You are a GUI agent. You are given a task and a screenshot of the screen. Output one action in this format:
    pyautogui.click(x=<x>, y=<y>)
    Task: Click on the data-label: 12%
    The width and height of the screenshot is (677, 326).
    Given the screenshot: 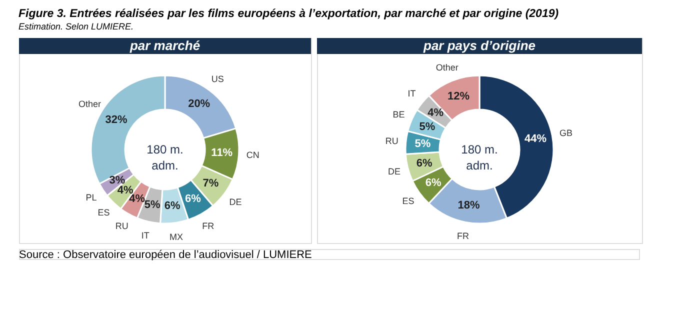 What is the action you would take?
    pyautogui.click(x=459, y=96)
    